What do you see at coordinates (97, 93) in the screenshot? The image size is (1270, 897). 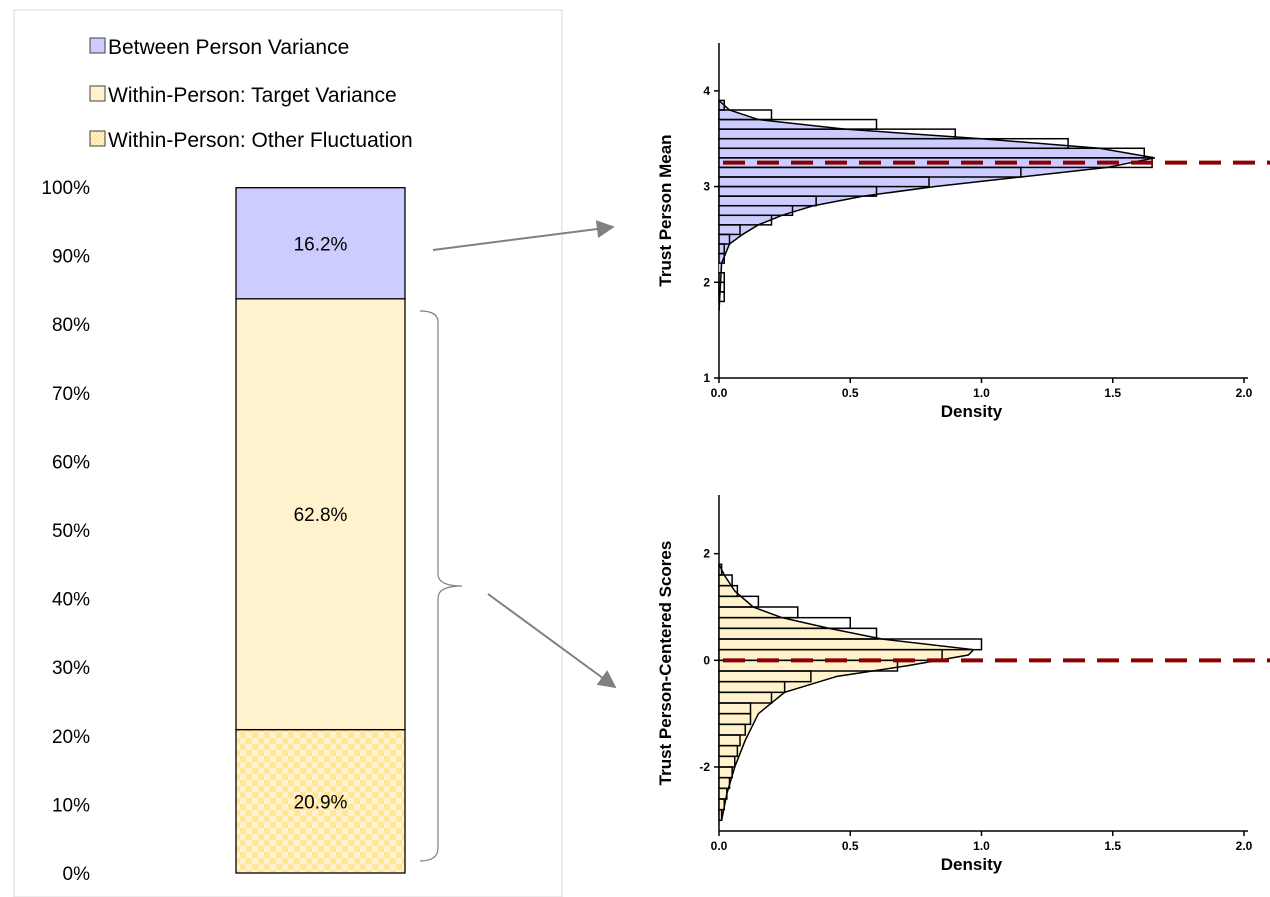 I see `legend-swatch-target` at bounding box center [97, 93].